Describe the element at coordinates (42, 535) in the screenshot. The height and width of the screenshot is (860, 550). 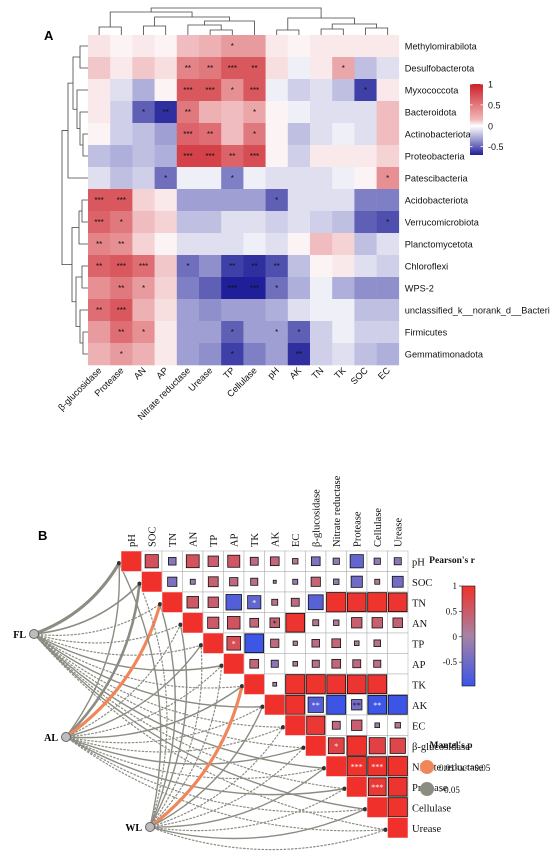
I see `panel-b-label: B` at that location.